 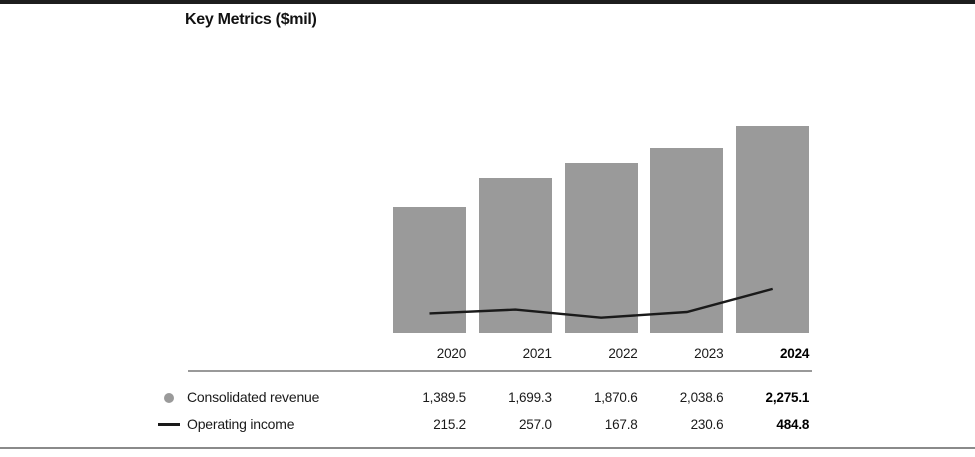 What do you see at coordinates (515, 255) in the screenshot?
I see `revenue-bar-2021` at bounding box center [515, 255].